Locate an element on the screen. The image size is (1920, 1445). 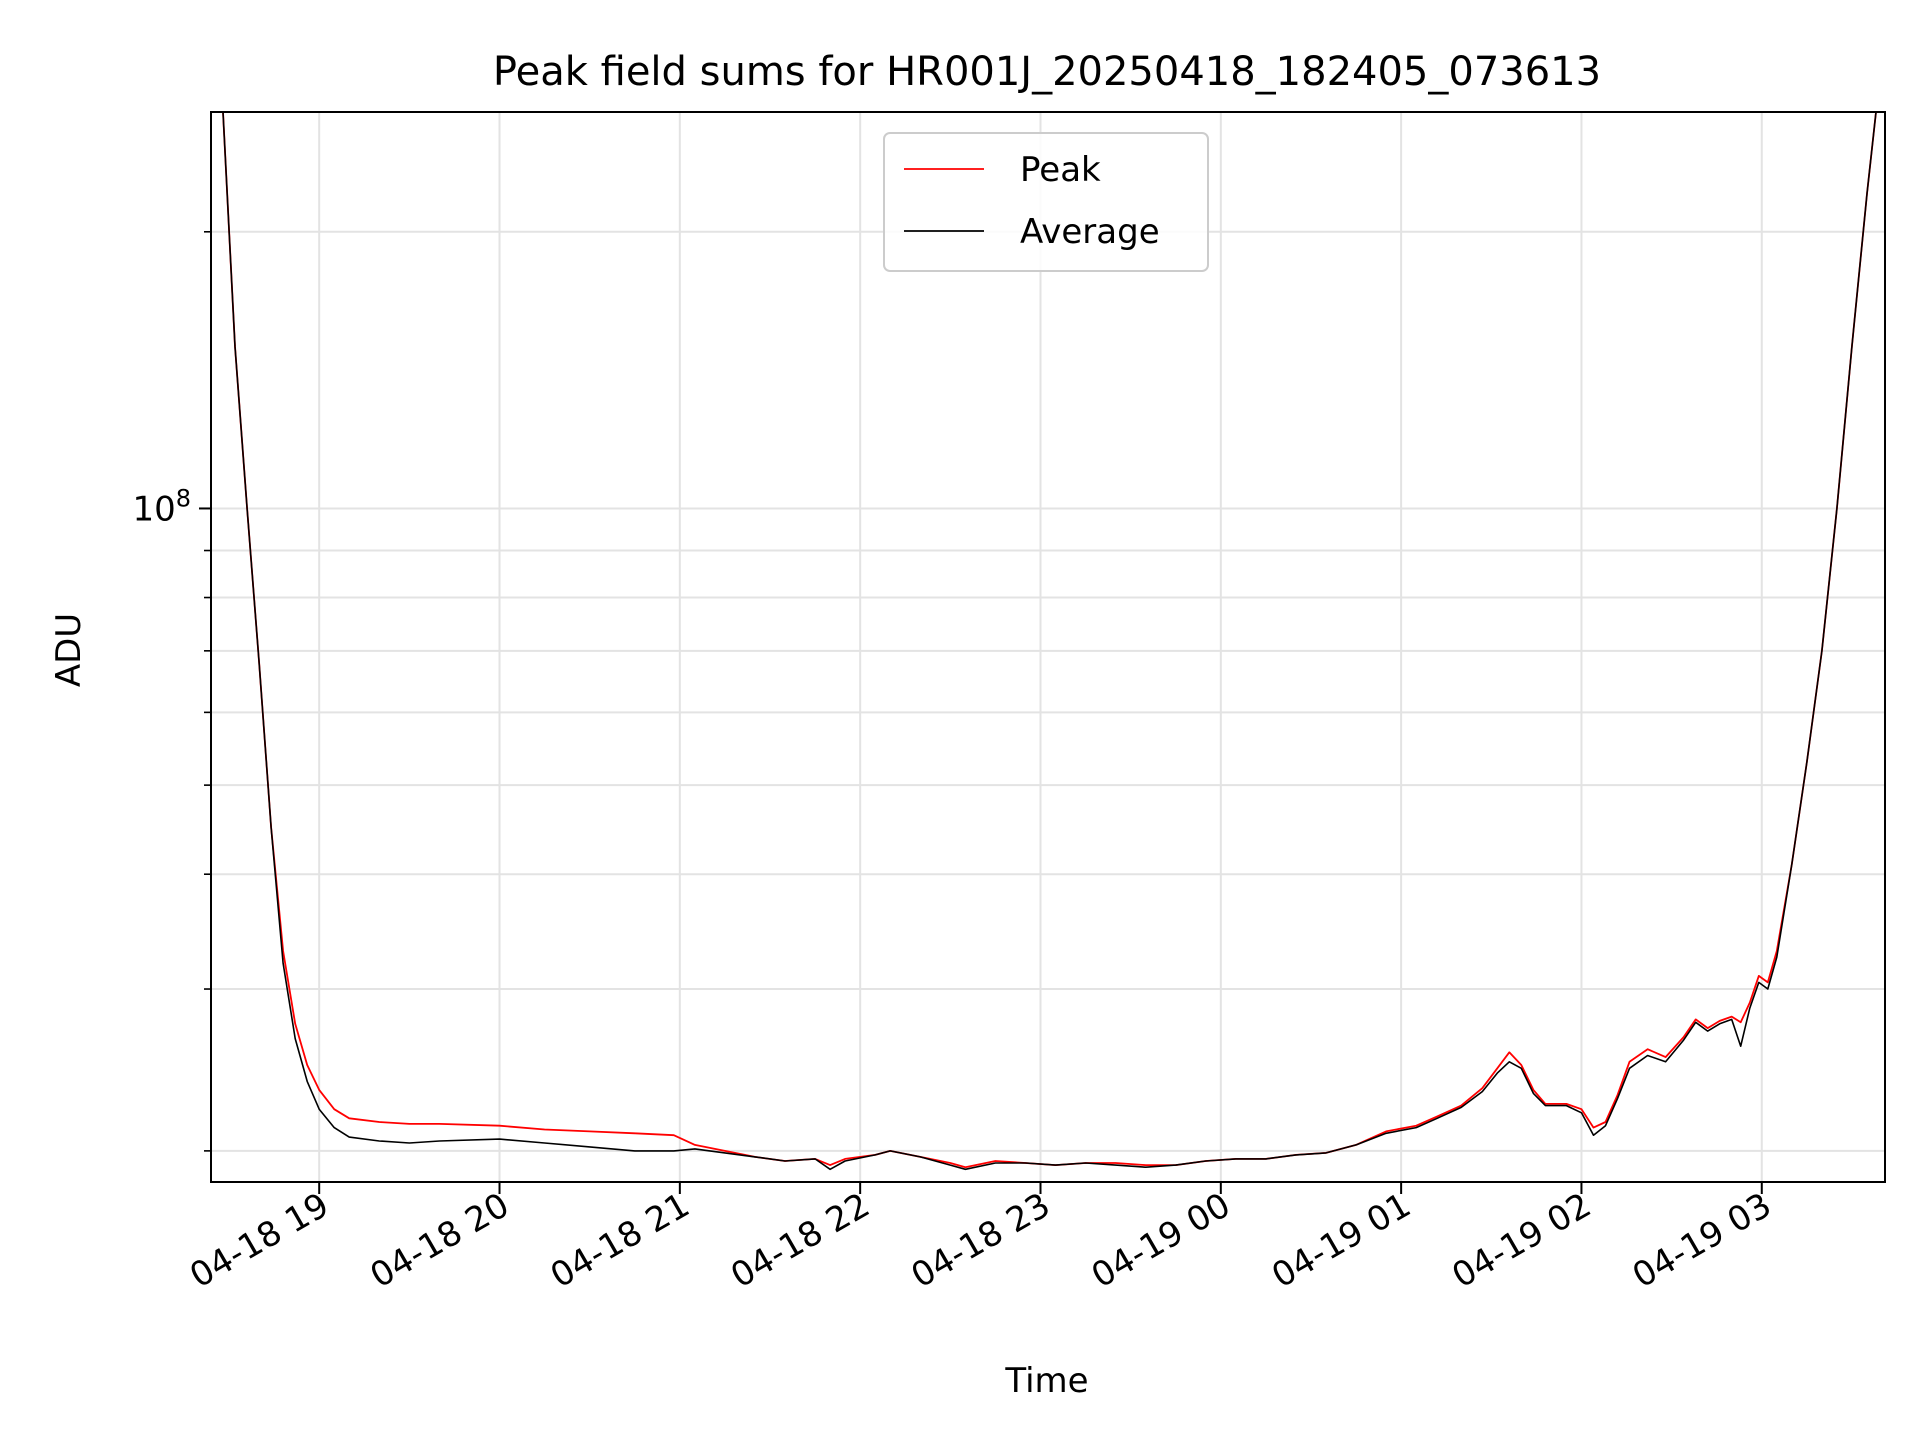
legend-box is located at coordinates (1046, 202).